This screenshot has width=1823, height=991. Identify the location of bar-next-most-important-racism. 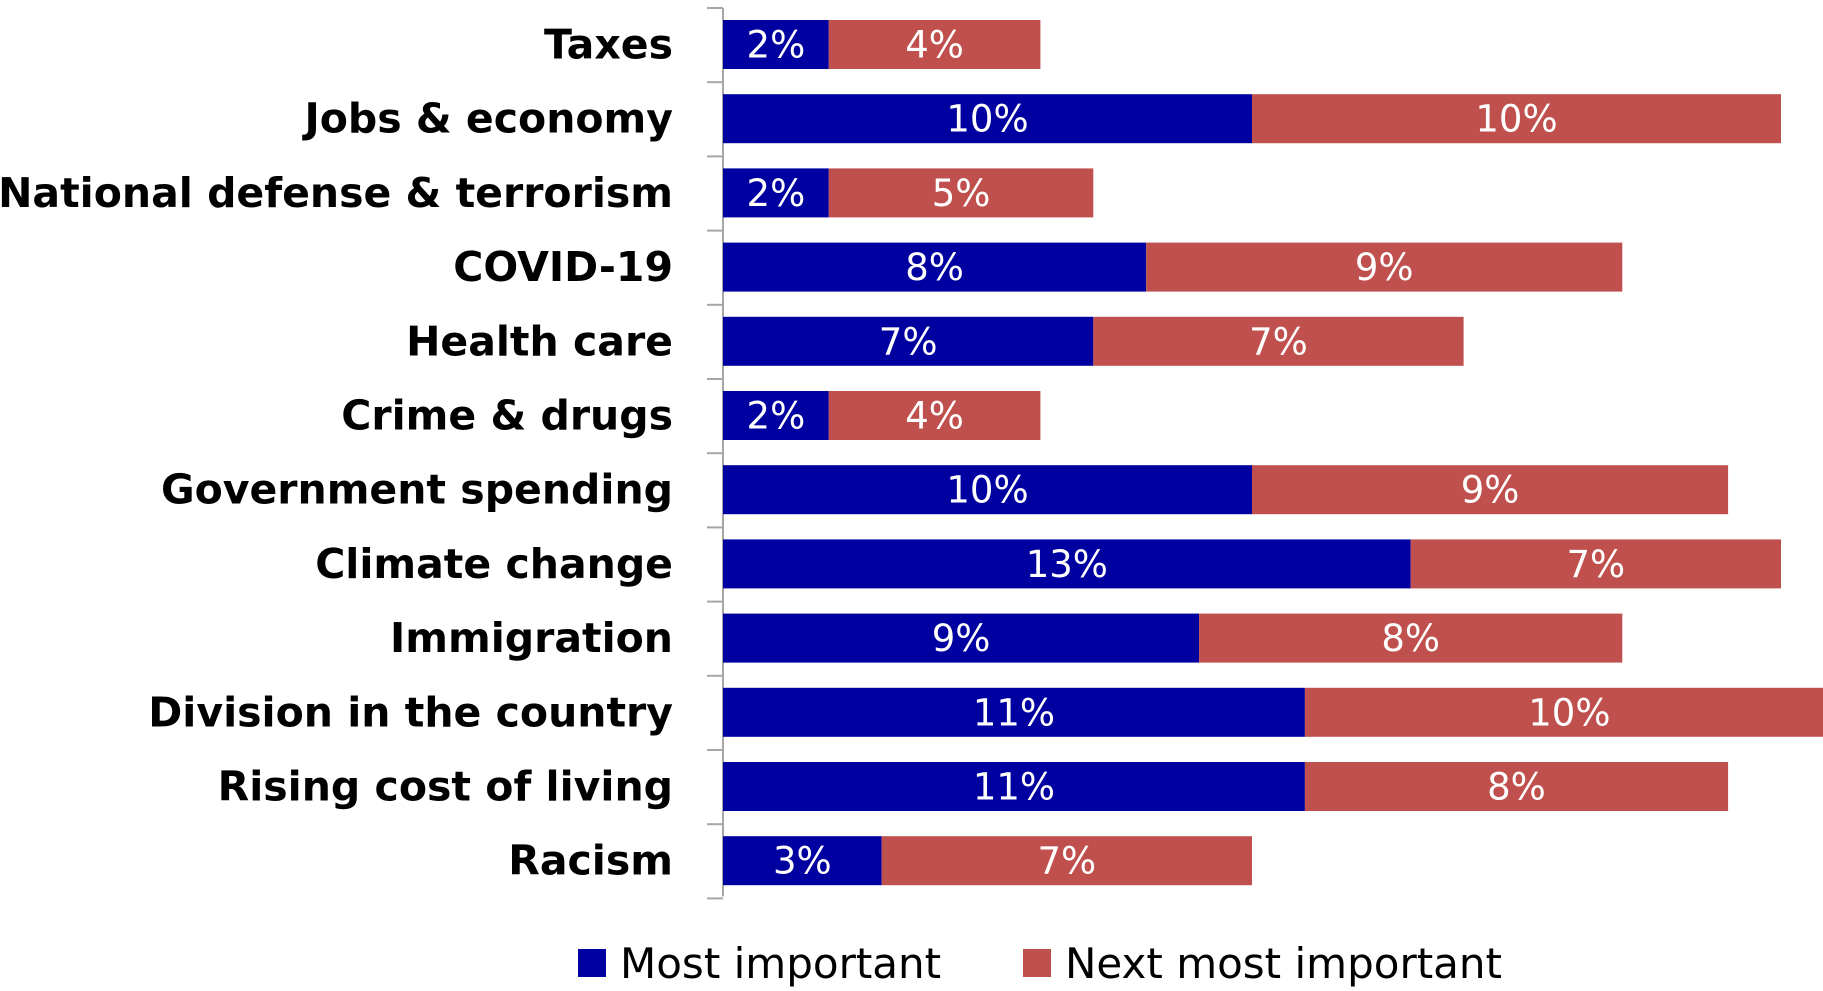
(1066, 861).